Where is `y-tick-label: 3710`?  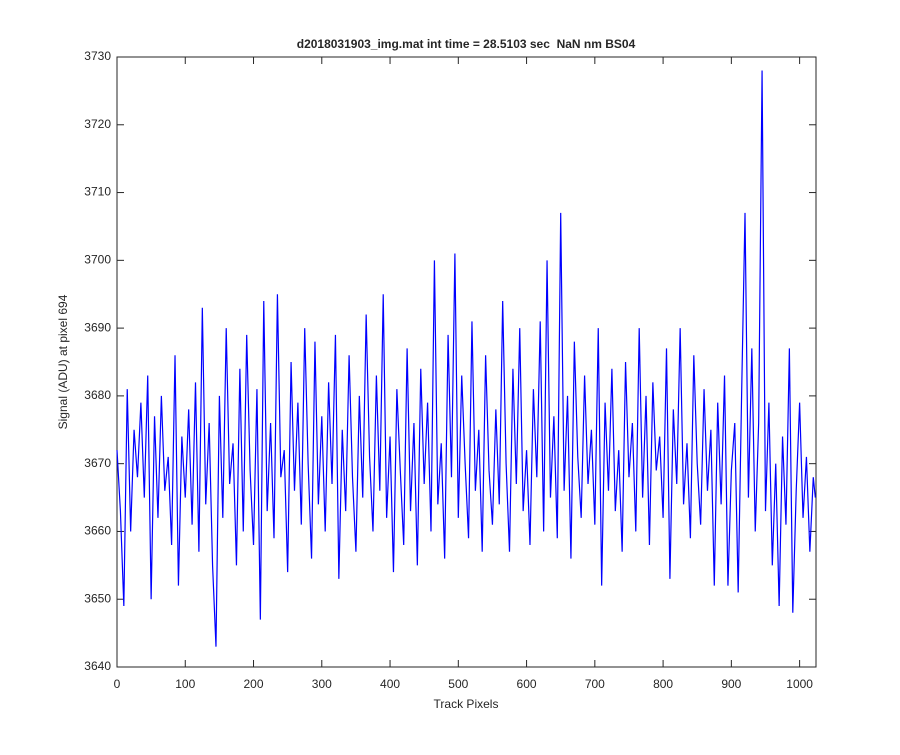 y-tick-label: 3710 is located at coordinates (97, 192).